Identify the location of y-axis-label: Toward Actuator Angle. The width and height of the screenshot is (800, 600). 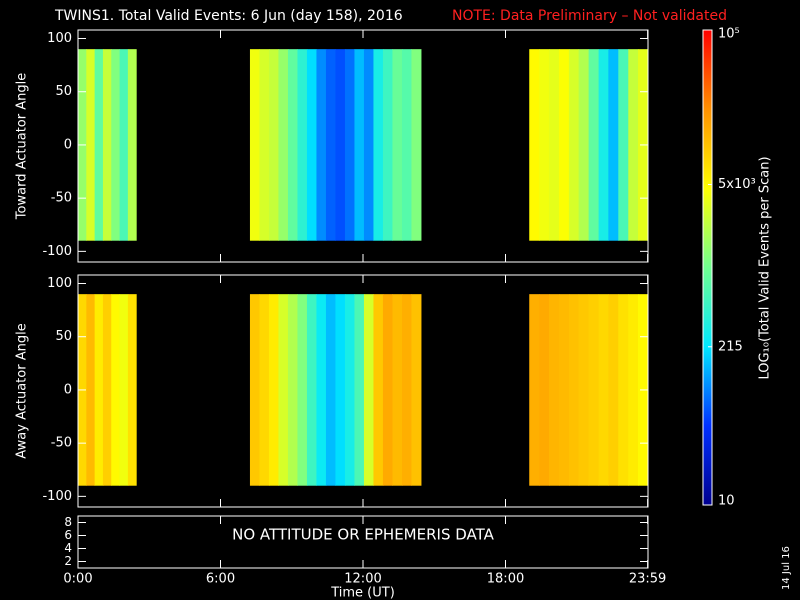
(22, 146).